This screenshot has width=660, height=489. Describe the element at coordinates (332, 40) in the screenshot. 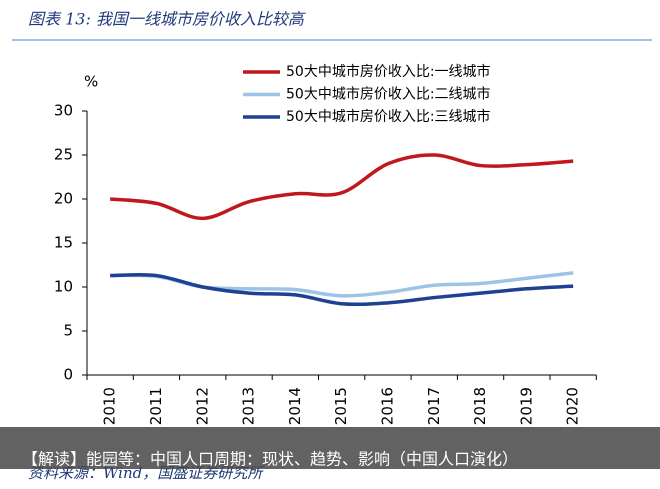

I see `title-rule` at that location.